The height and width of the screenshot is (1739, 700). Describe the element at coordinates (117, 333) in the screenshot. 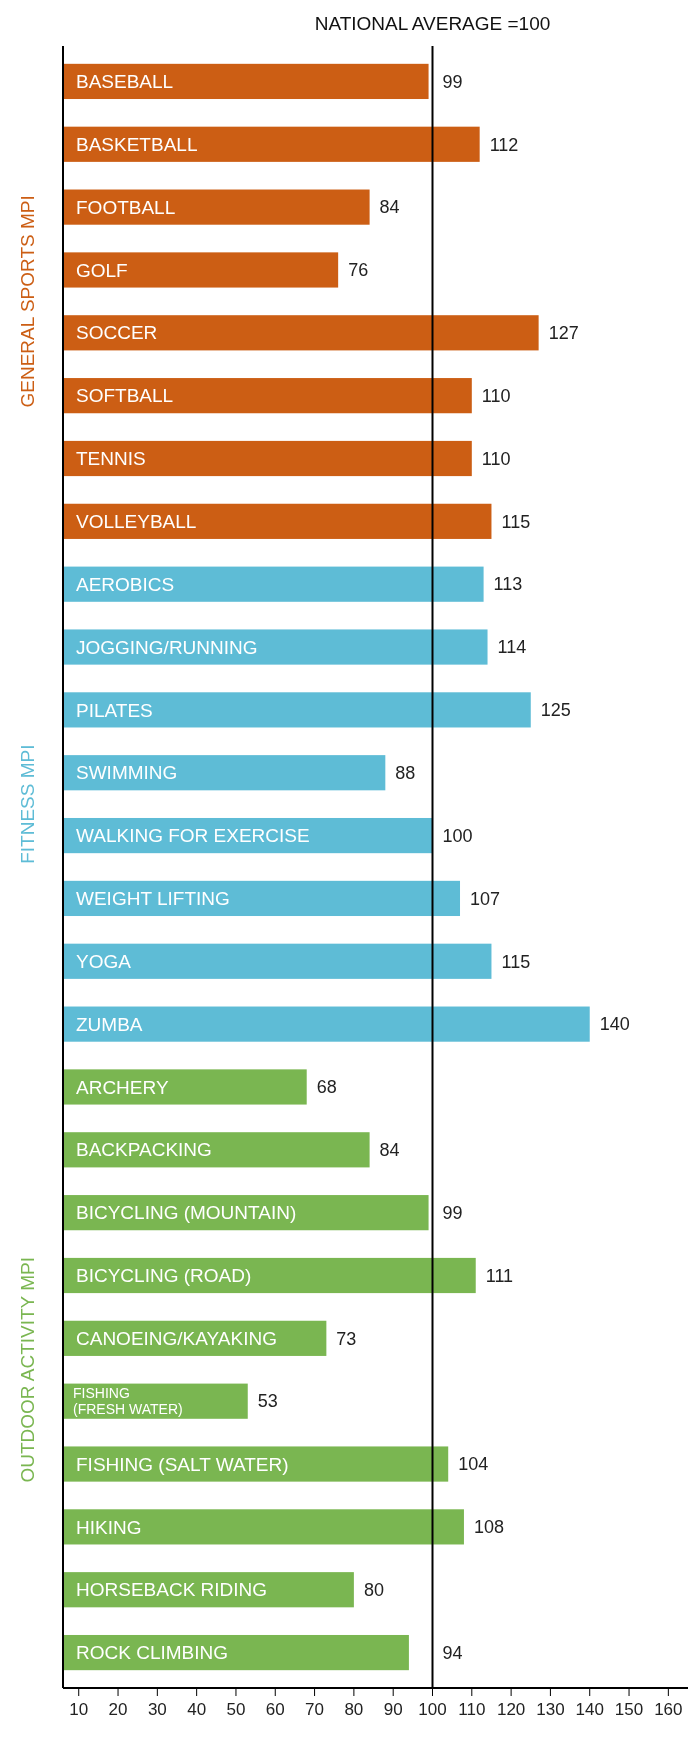

I see `y-tick-label: SOCCER` at that location.